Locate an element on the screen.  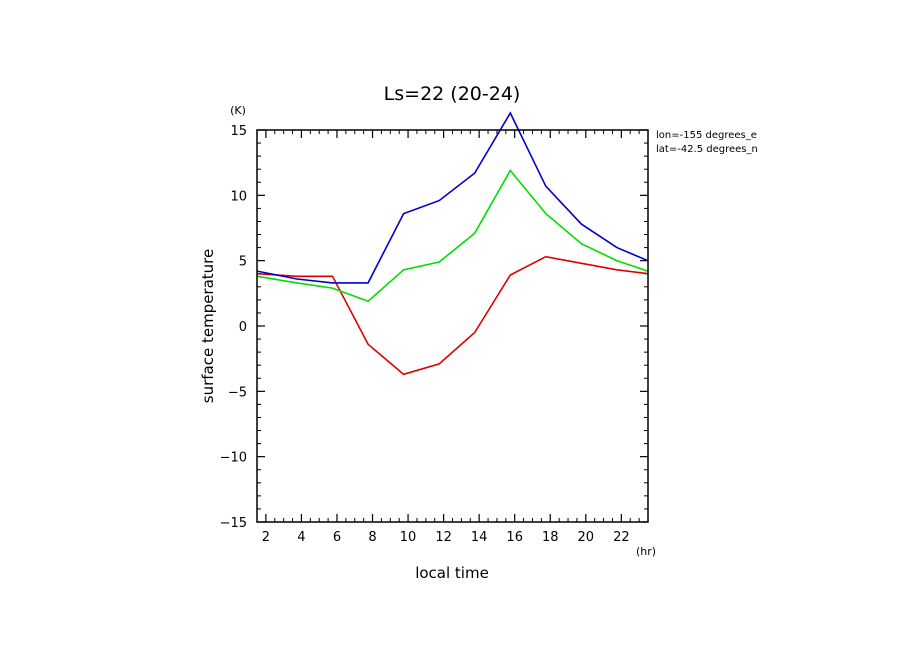
x-unit-label: (hr) is located at coordinates (646, 551).